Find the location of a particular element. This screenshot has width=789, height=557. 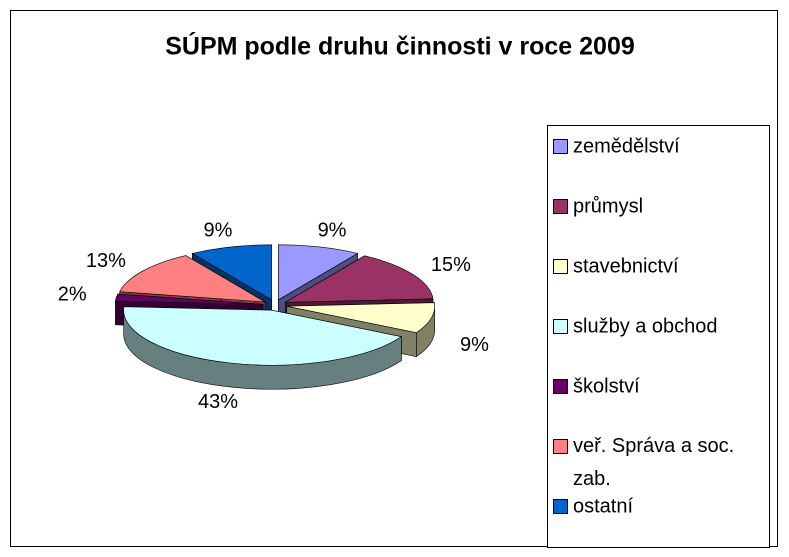

legend-label: ostatní is located at coordinates (603, 506).